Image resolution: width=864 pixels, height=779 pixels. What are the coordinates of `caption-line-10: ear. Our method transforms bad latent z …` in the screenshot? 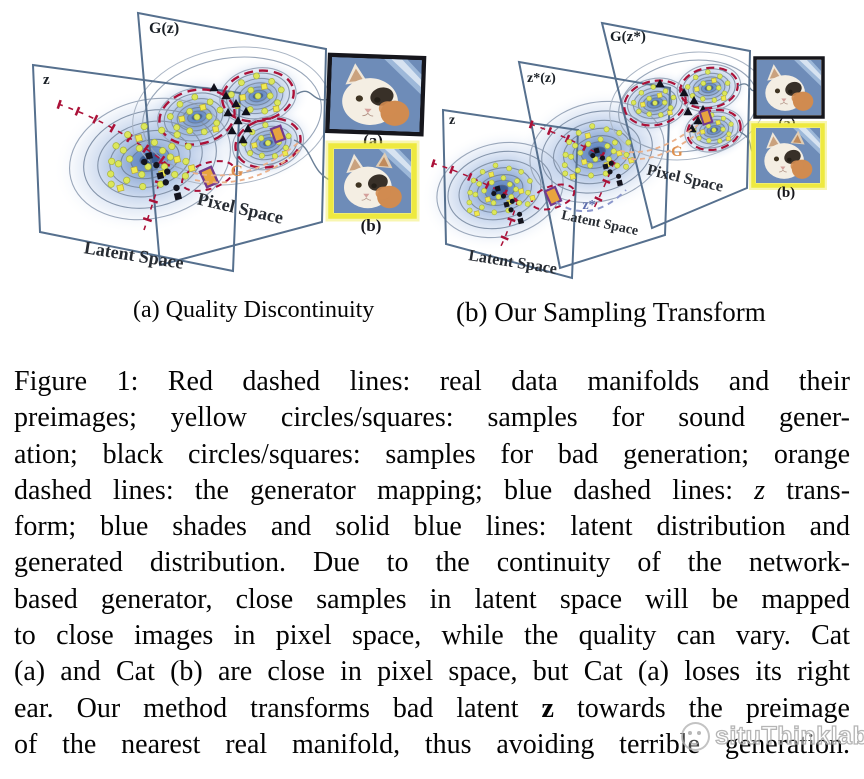 It's located at (432, 708).